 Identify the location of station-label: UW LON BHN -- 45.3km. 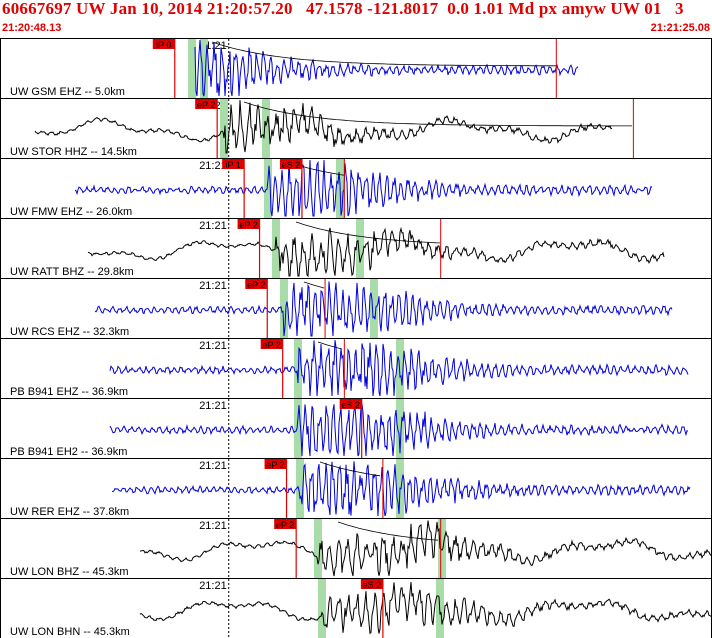
(70, 632).